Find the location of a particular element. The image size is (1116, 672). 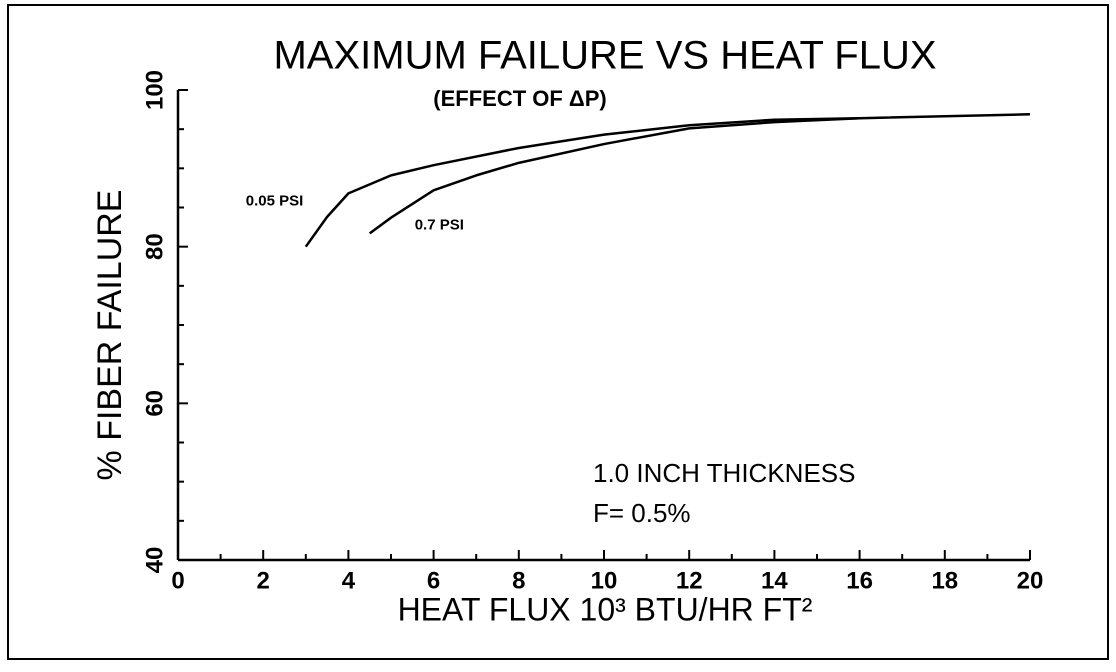

x-tick-label: 4 is located at coordinates (349, 580).